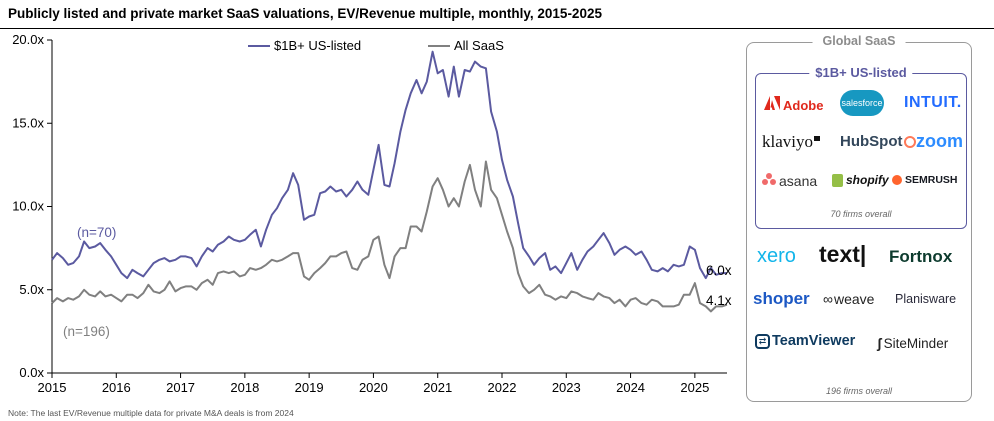  I want to click on annotation-n70: (n=70), so click(96, 232).